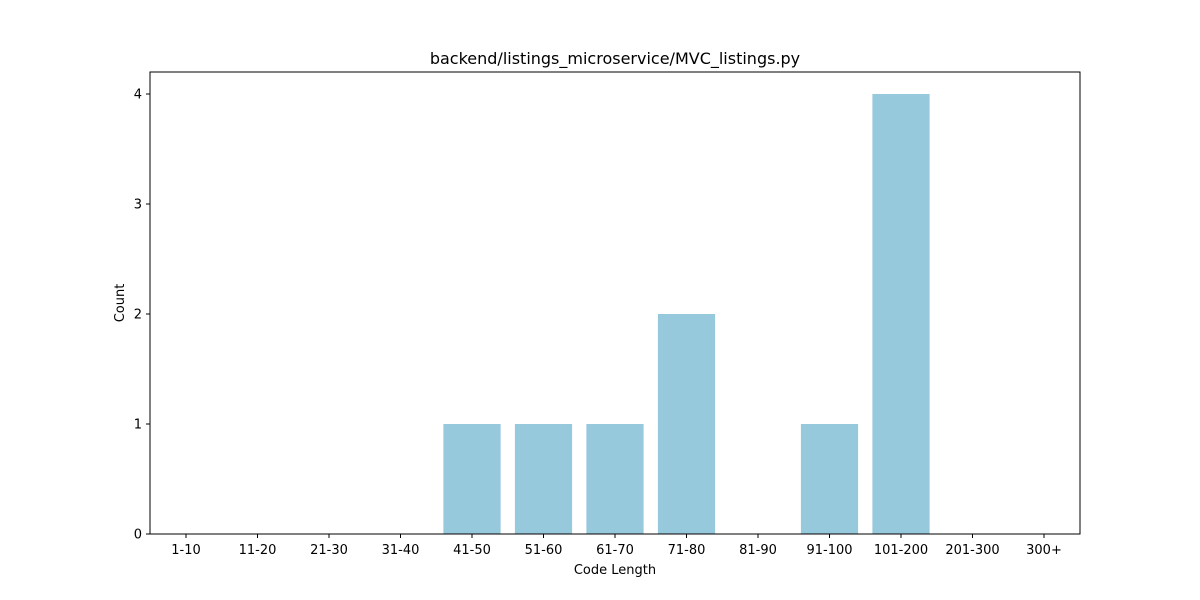  What do you see at coordinates (138, 205) in the screenshot?
I see `y-tick-label: 3` at bounding box center [138, 205].